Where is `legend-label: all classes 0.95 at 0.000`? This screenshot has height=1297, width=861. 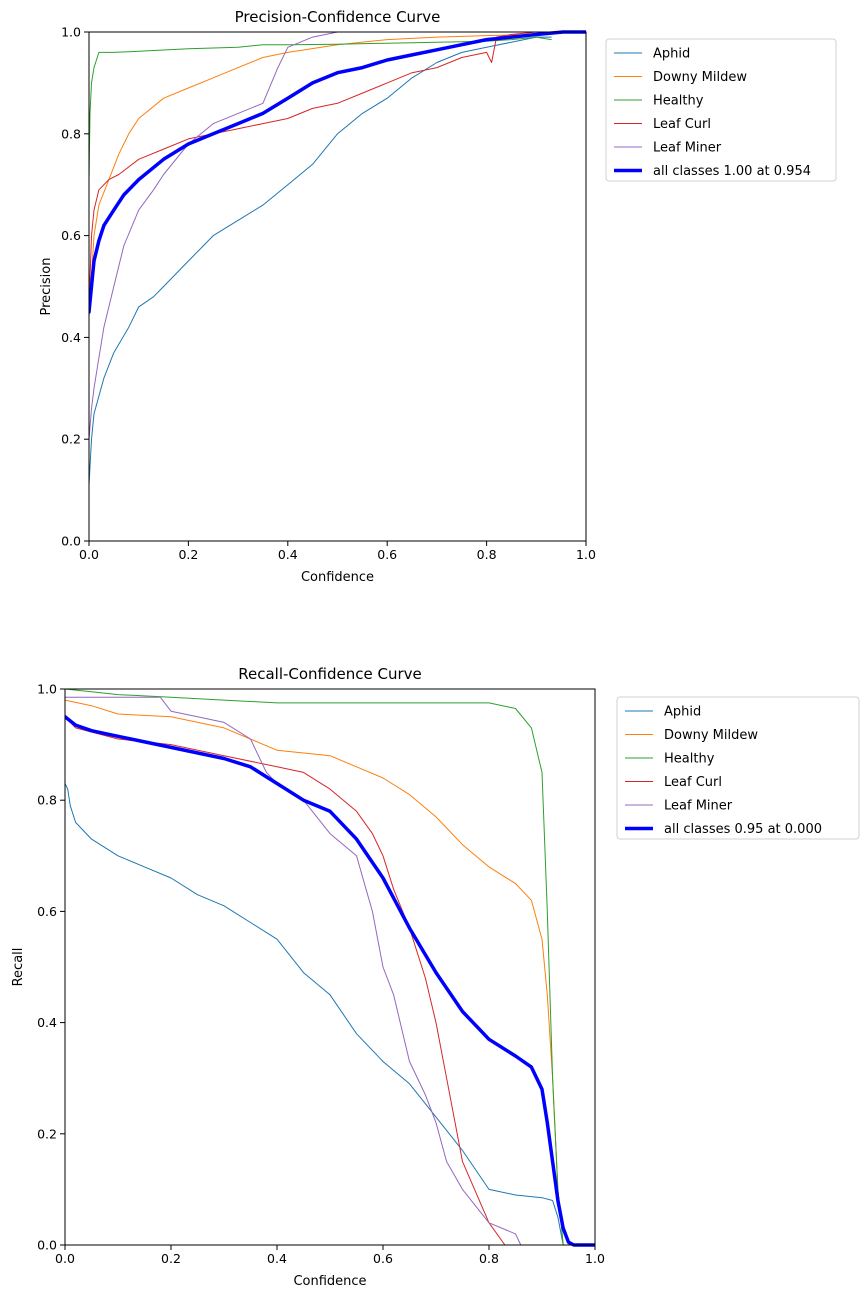
legend-label: all classes 0.95 at 0.000 is located at coordinates (743, 829).